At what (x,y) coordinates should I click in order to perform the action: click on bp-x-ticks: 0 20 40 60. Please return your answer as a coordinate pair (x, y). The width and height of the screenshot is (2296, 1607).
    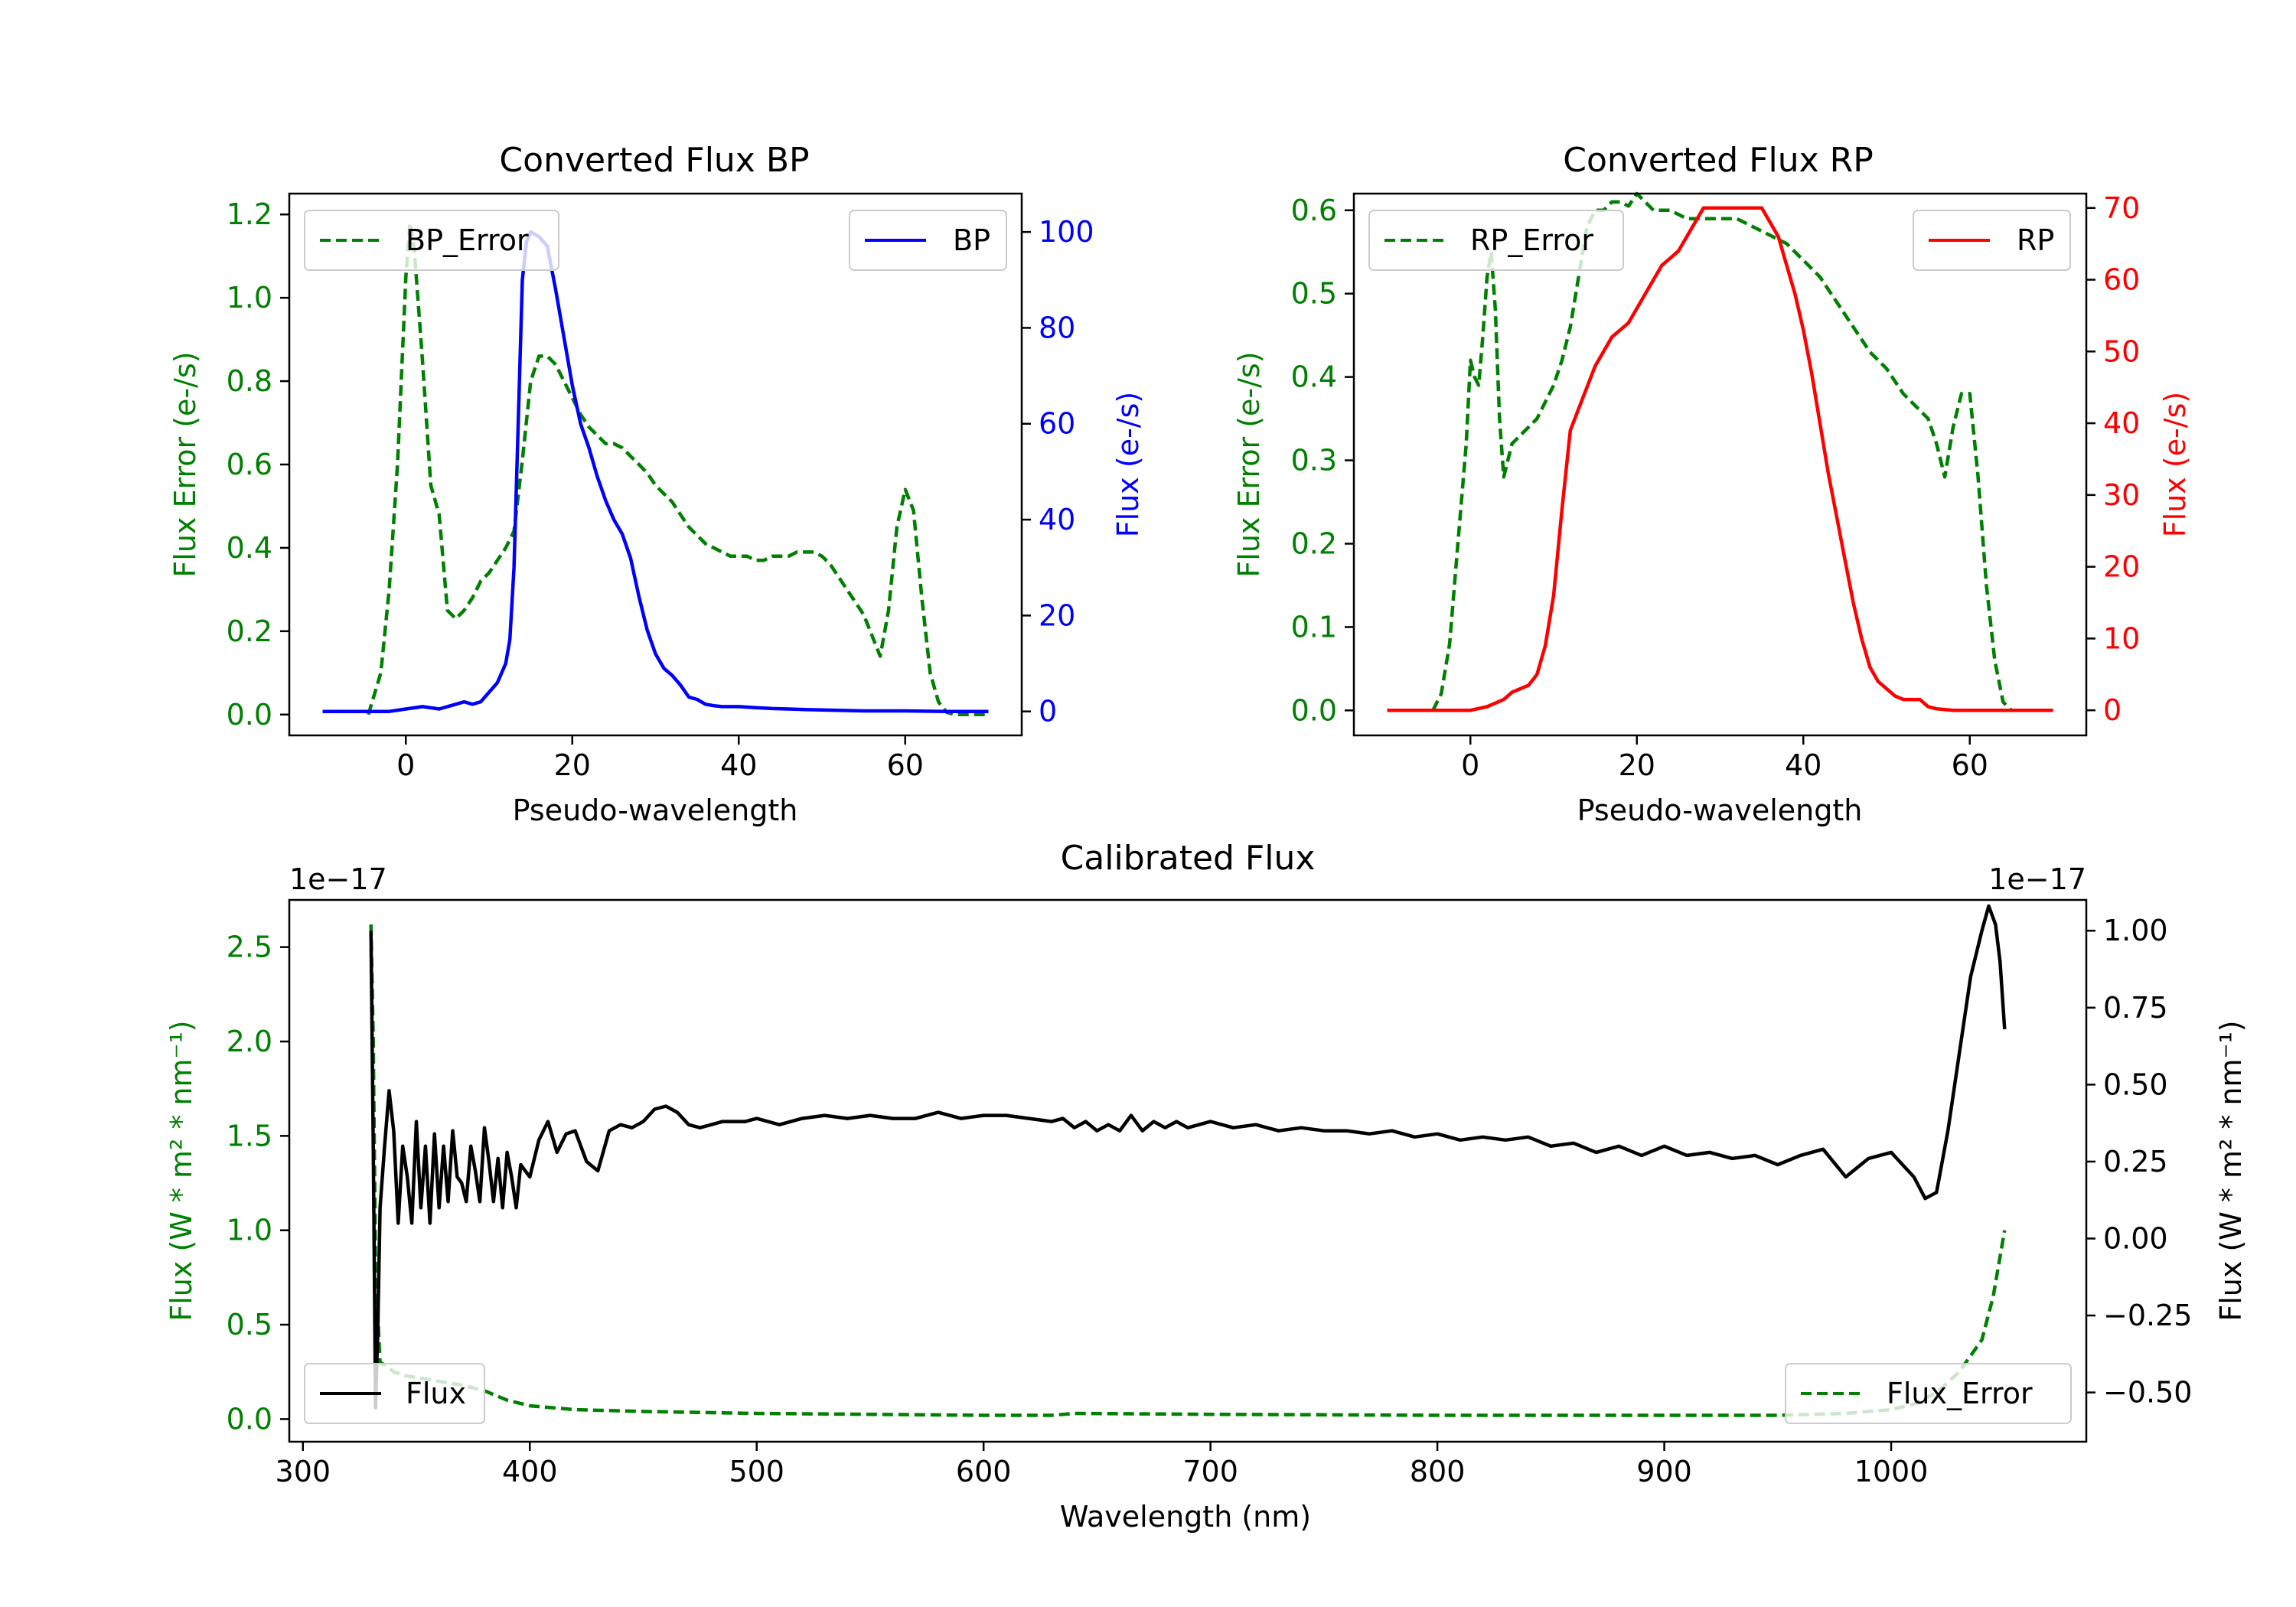
    Looking at the image, I should click on (660, 758).